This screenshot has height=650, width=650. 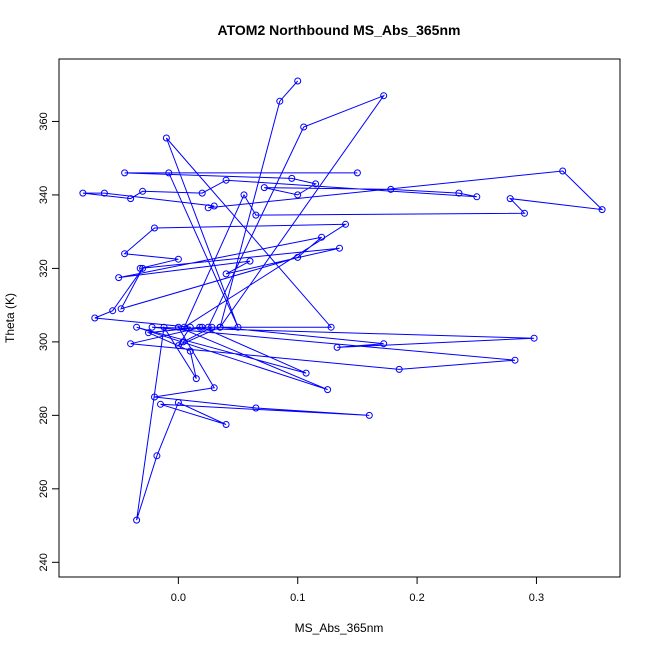 I want to click on y-tick-label: 340, so click(x=44, y=195).